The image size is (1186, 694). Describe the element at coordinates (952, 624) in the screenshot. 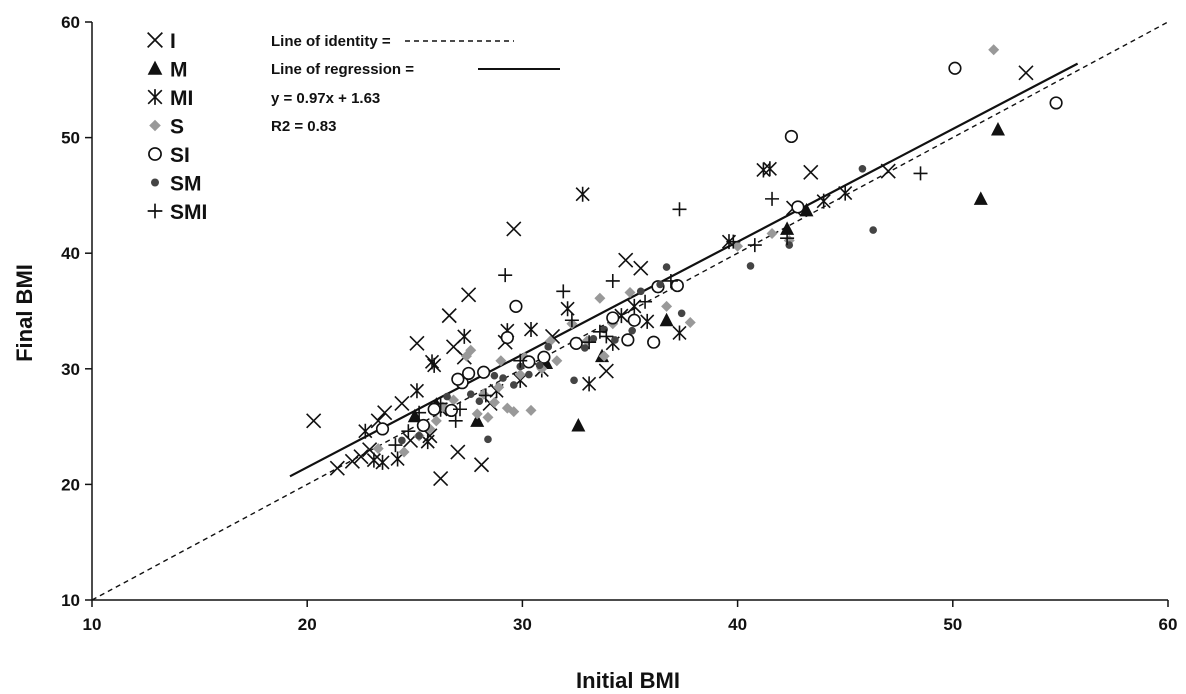

I see `x-tick-label: 50` at that location.